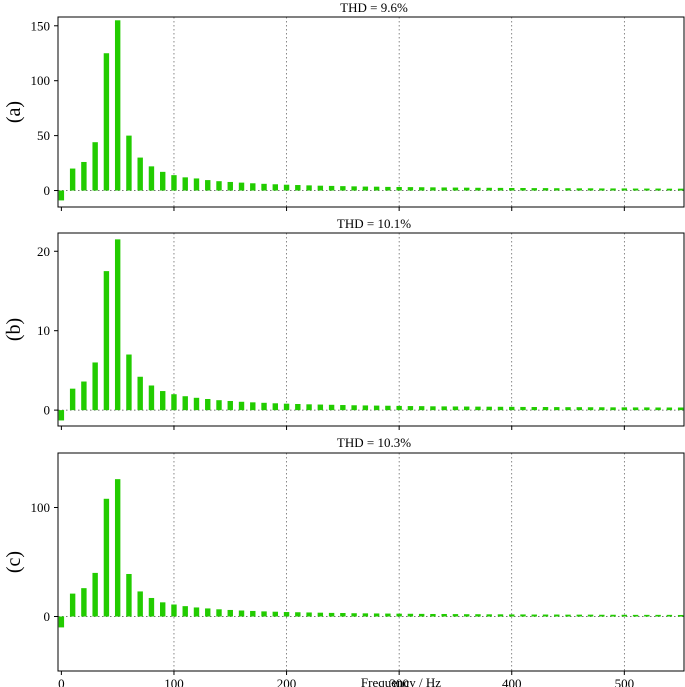 The image size is (685, 687). What do you see at coordinates (613, 409) in the screenshot?
I see `panel-b-bar-490hz` at bounding box center [613, 409].